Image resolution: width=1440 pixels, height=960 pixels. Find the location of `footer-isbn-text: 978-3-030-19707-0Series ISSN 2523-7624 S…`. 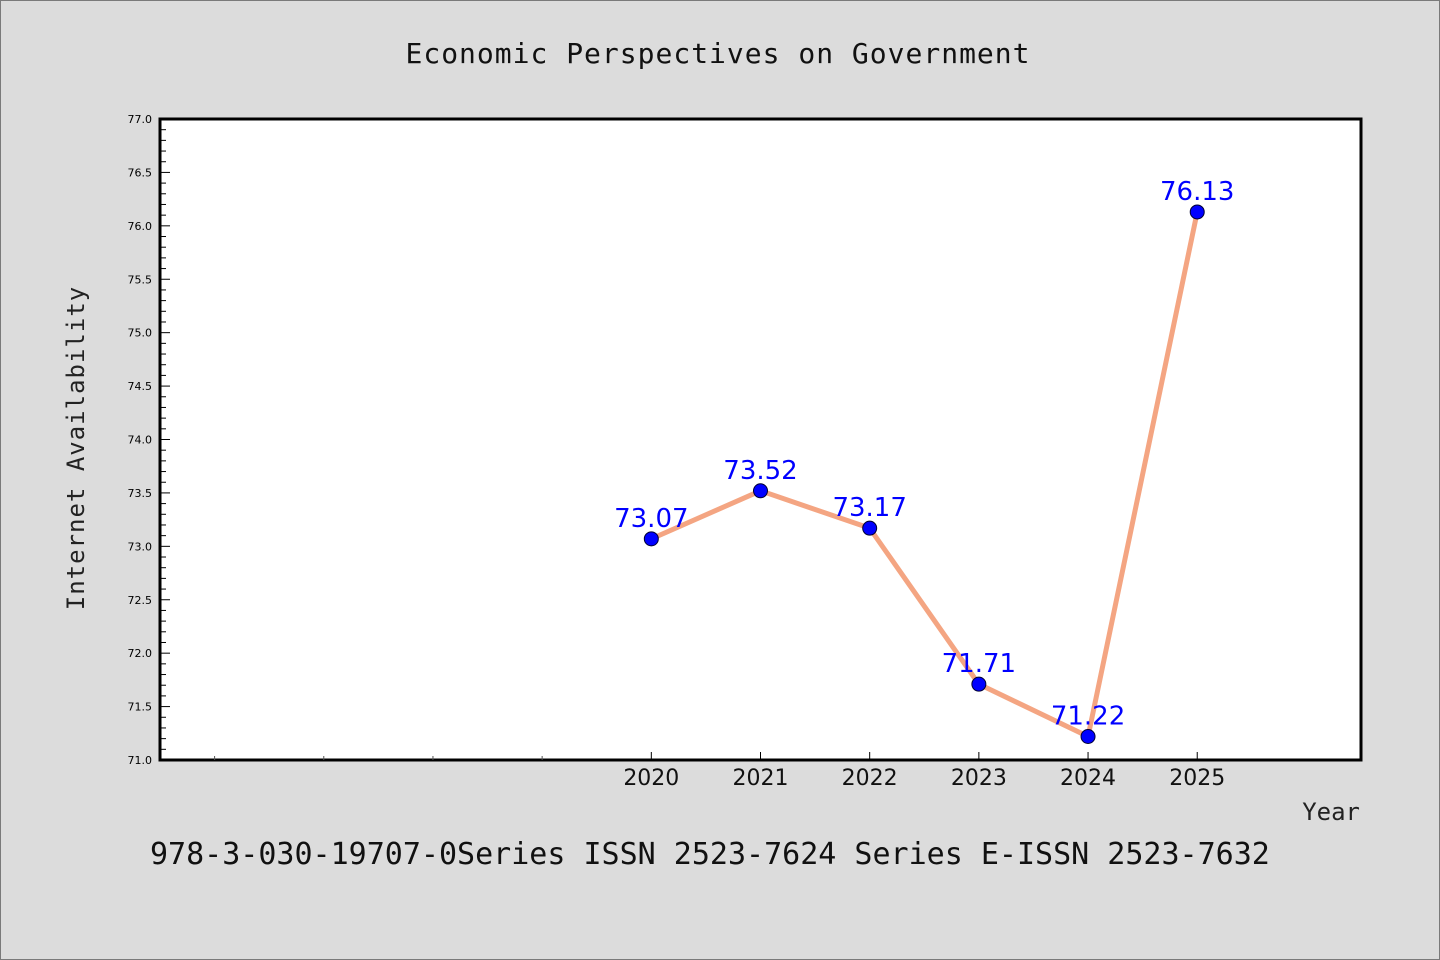

footer-isbn-text: 978-3-030-19707-0Series ISSN 2523-7624 S… is located at coordinates (710, 854).